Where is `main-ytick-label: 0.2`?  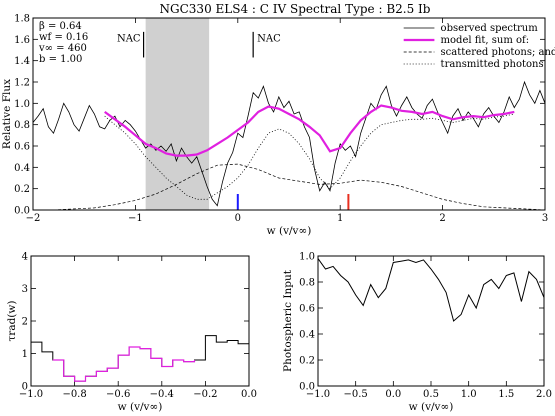
main-ytick-label: 0.2 is located at coordinates (22, 189).